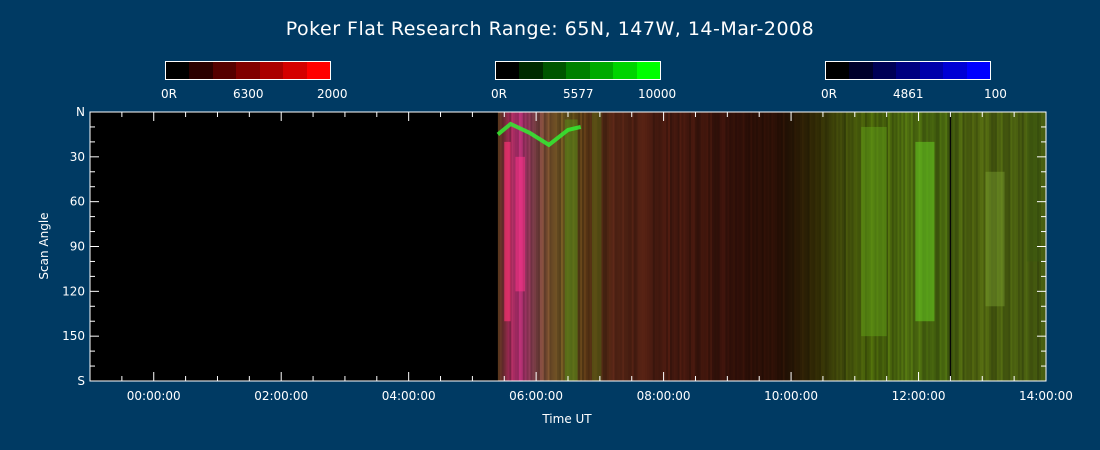  I want to click on colorbar-line-label: 4861, so click(908, 94).